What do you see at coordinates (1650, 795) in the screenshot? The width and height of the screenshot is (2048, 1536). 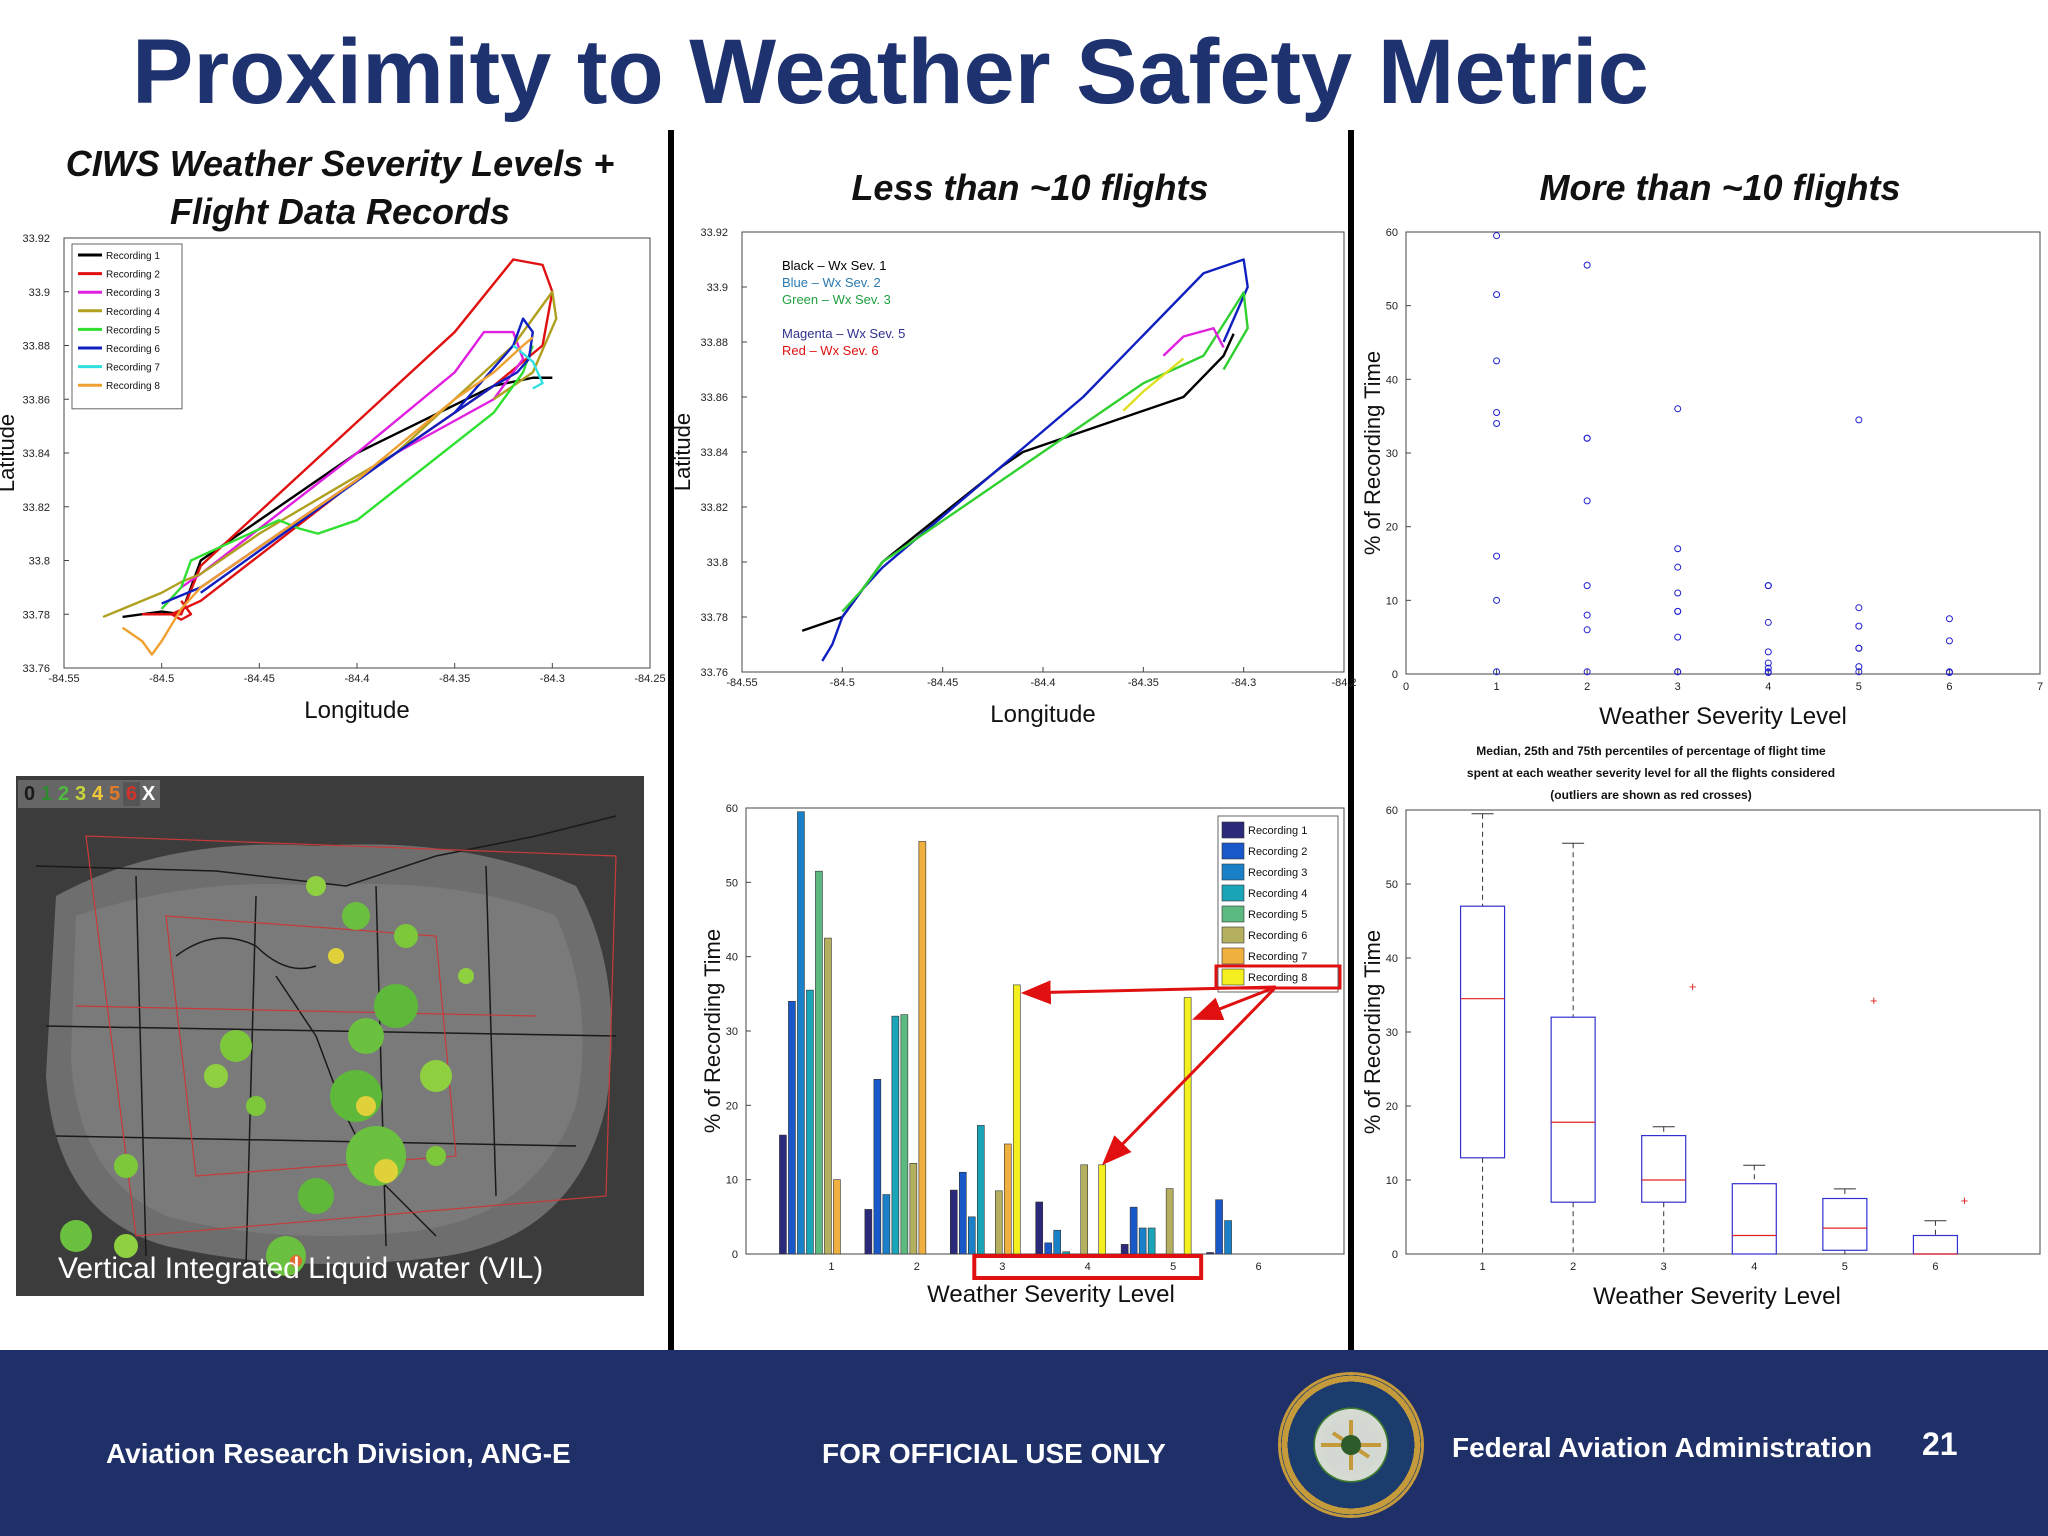 I see `box-plot-title-line: (outliers are shown as red crosses)` at bounding box center [1650, 795].